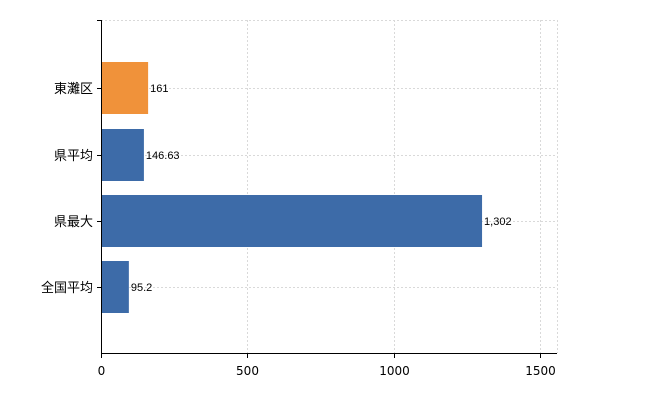 The height and width of the screenshot is (400, 650). What do you see at coordinates (394, 371) in the screenshot?
I see `x-tick-label-2: 1000` at bounding box center [394, 371].